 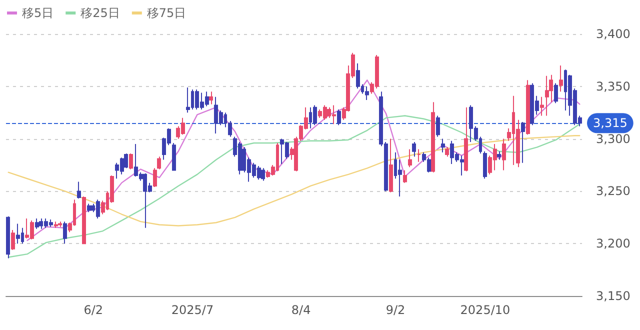 I want to click on legend-label: 移25日, so click(x=100, y=13).